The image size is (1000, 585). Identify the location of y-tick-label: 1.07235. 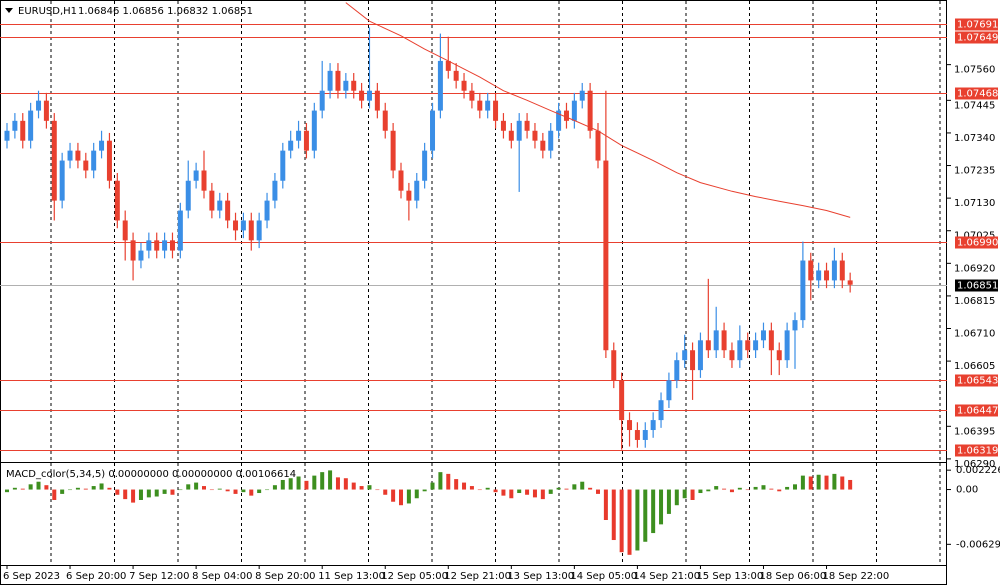
(974, 171).